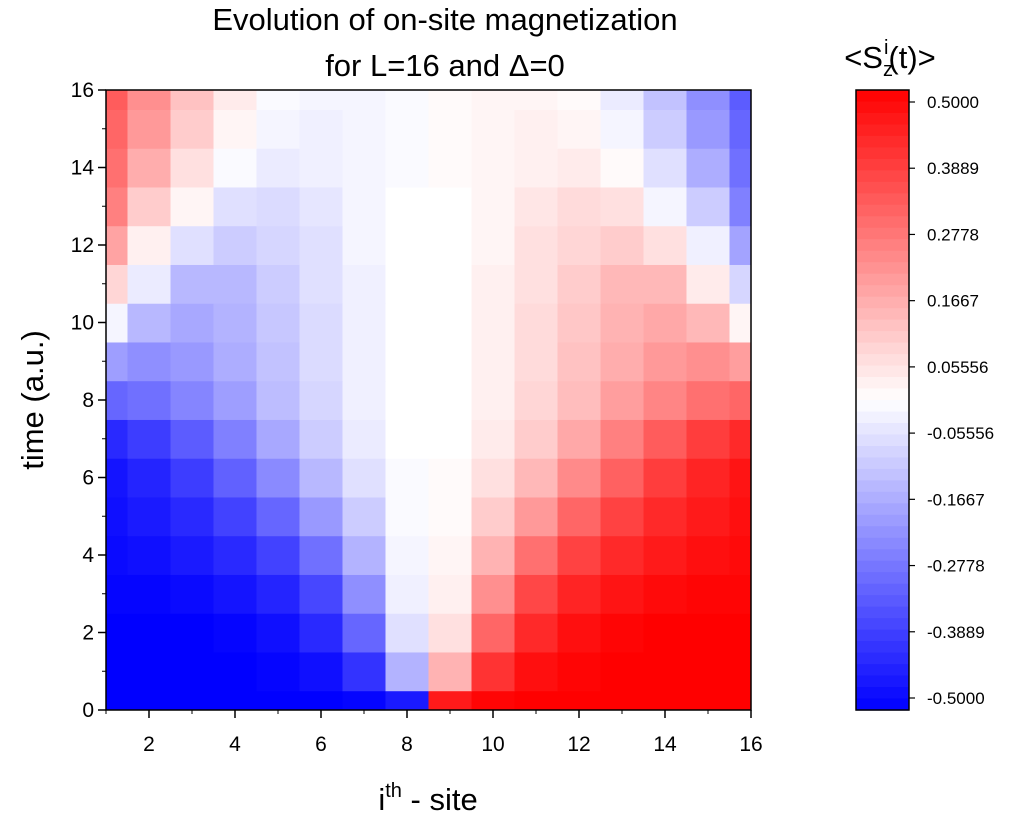 This screenshot has height=827, width=1026. What do you see at coordinates (440, 799) in the screenshot?
I see `x-axis-label-rest: - site` at bounding box center [440, 799].